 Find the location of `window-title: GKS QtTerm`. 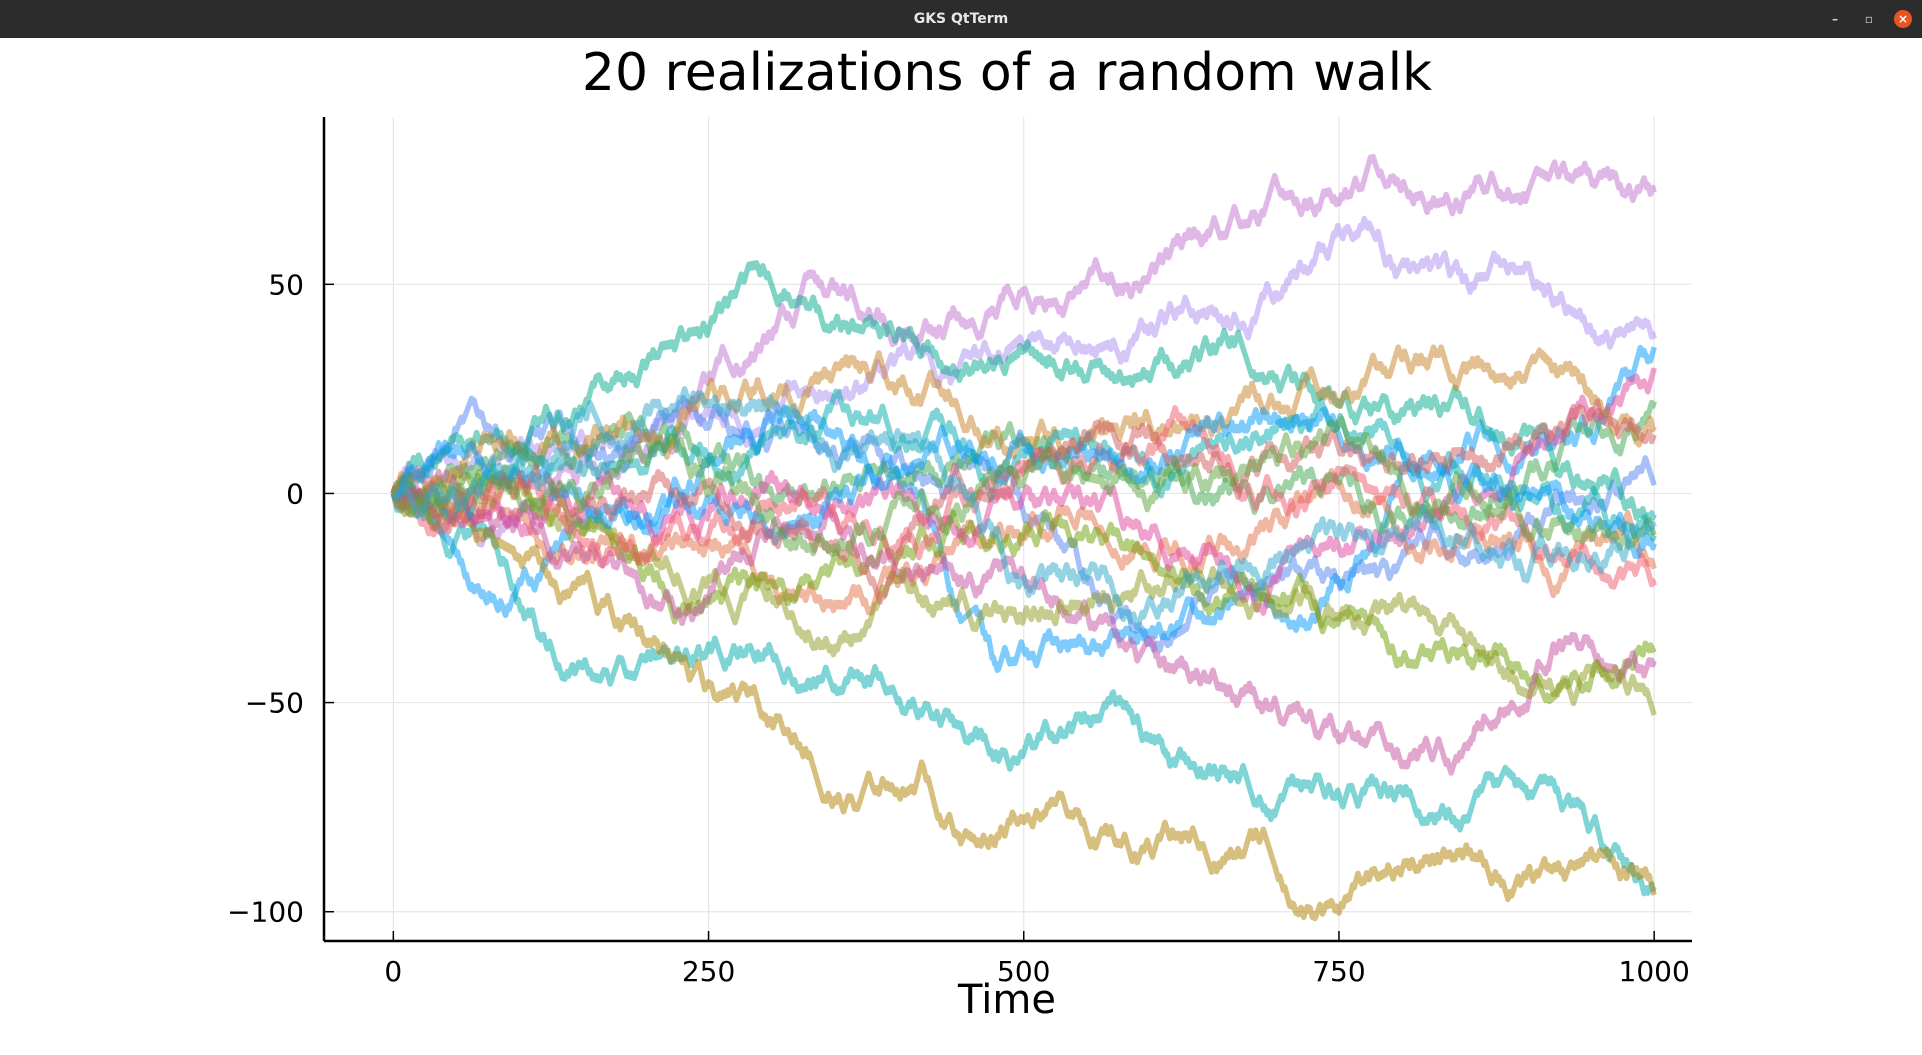

window-title: GKS QtTerm is located at coordinates (961, 19).